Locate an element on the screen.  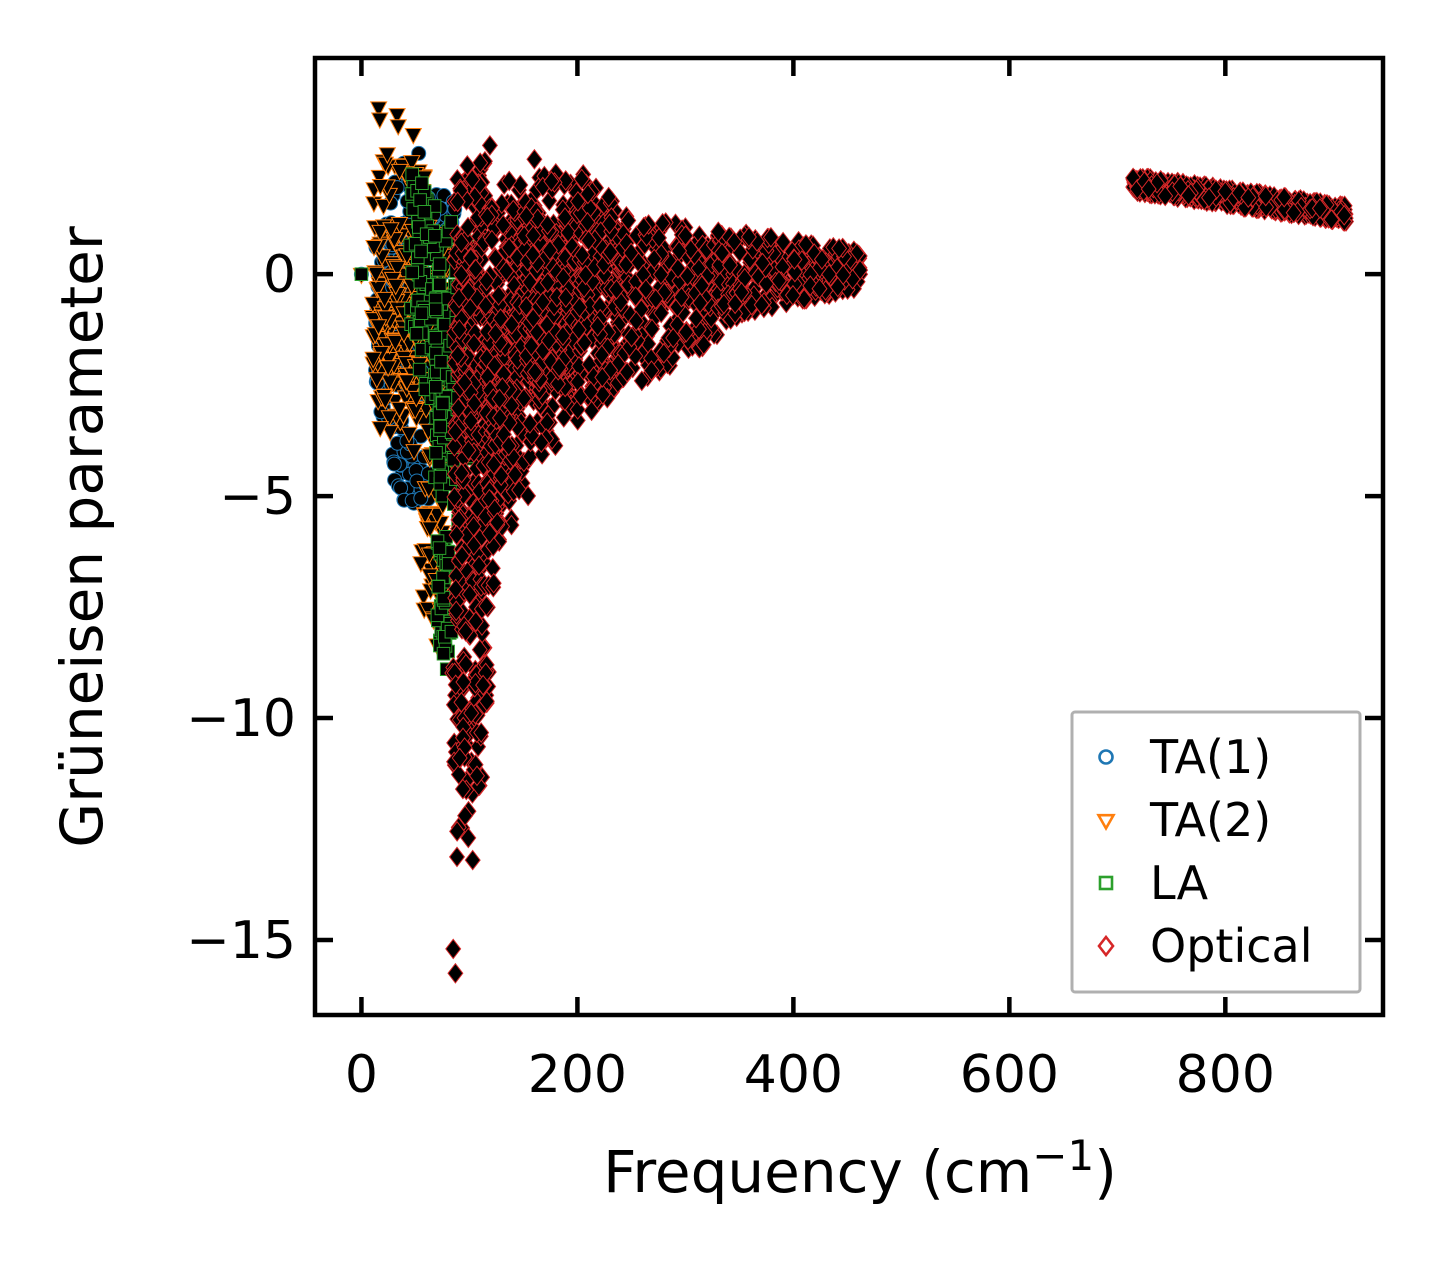
x-tick-label: 600 is located at coordinates (1009, 1075).